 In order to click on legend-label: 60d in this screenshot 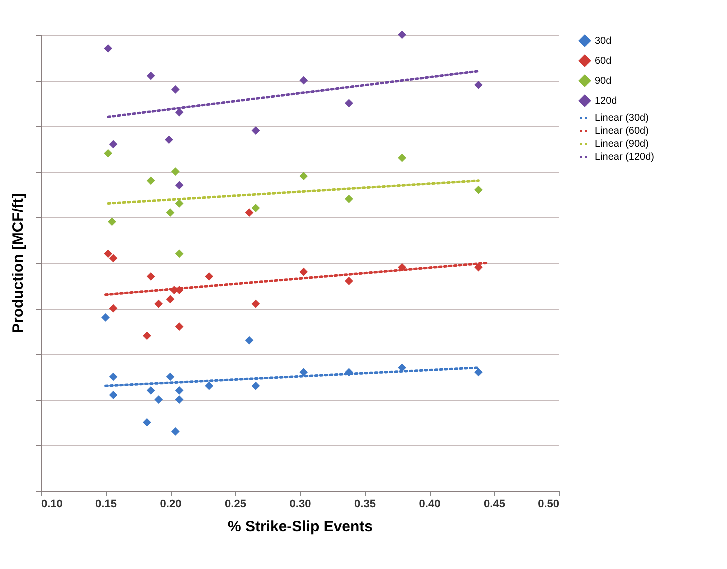, I will do `click(603, 61)`.